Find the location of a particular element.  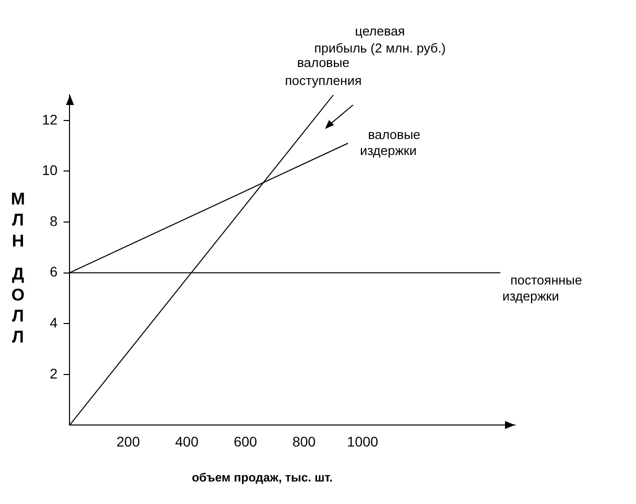

x-tick-label: 400 is located at coordinates (187, 441).